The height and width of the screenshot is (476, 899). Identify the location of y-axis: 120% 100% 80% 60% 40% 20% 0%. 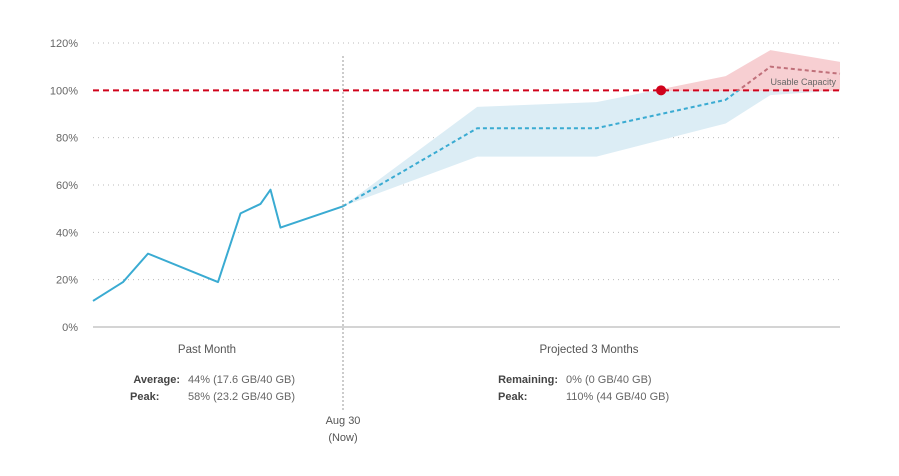
(64, 186).